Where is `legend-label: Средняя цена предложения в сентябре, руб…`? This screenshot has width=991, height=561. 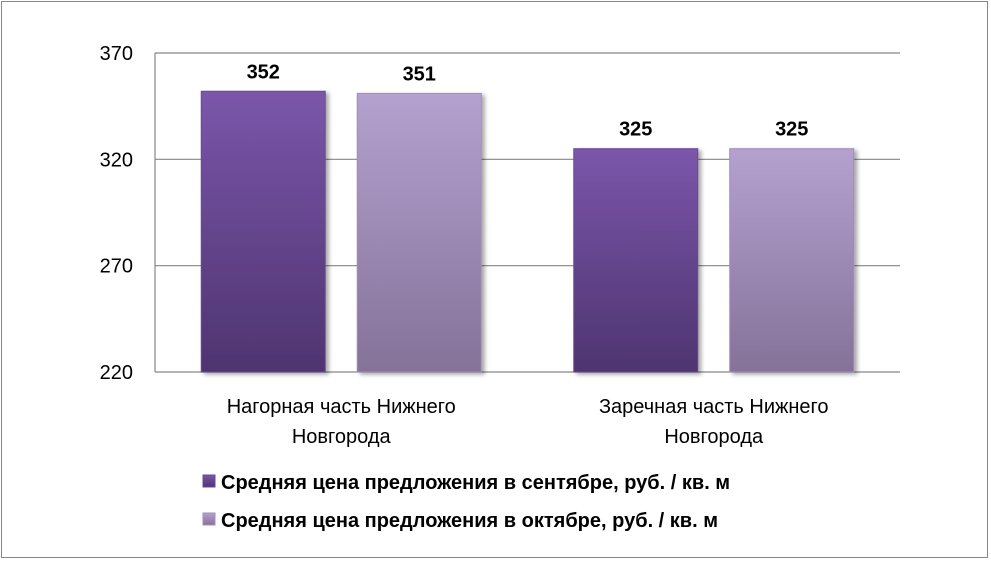 legend-label: Средняя цена предложения в сентябре, руб… is located at coordinates (475, 483).